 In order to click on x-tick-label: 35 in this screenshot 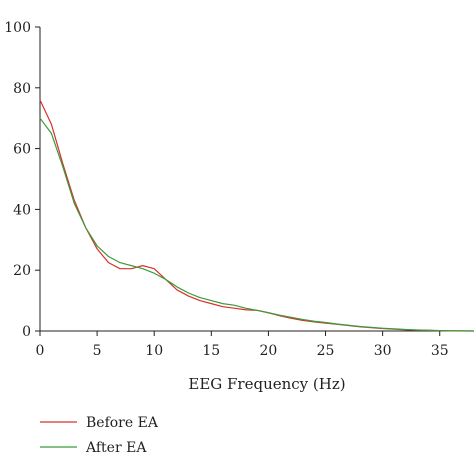, I will do `click(440, 351)`.